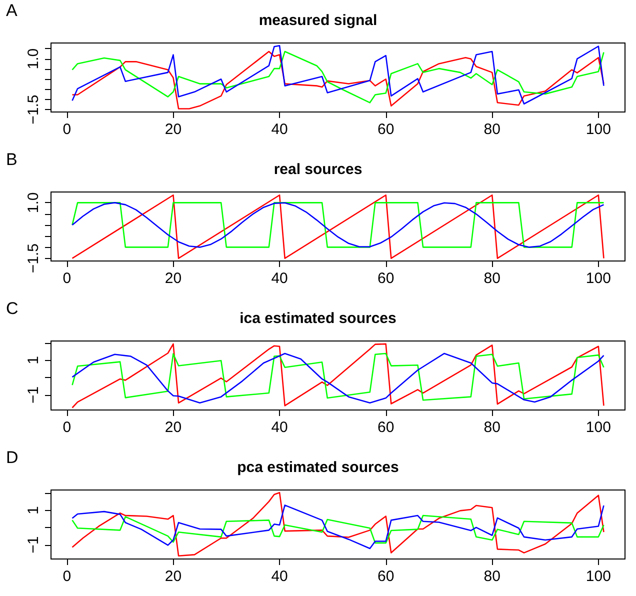 The image size is (636, 596). I want to click on chart-title: measured signal, so click(318, 20).